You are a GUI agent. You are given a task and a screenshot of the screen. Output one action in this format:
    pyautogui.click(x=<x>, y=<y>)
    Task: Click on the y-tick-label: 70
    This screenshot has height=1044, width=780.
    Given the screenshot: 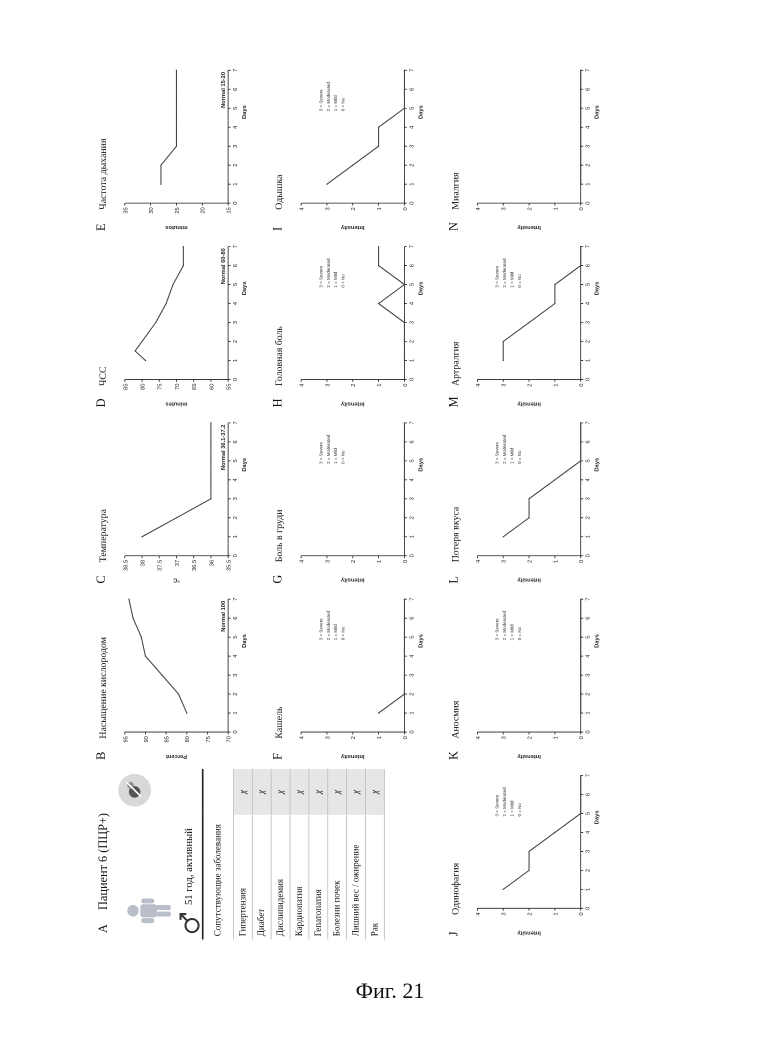 What is the action you would take?
    pyautogui.click(x=230, y=739)
    